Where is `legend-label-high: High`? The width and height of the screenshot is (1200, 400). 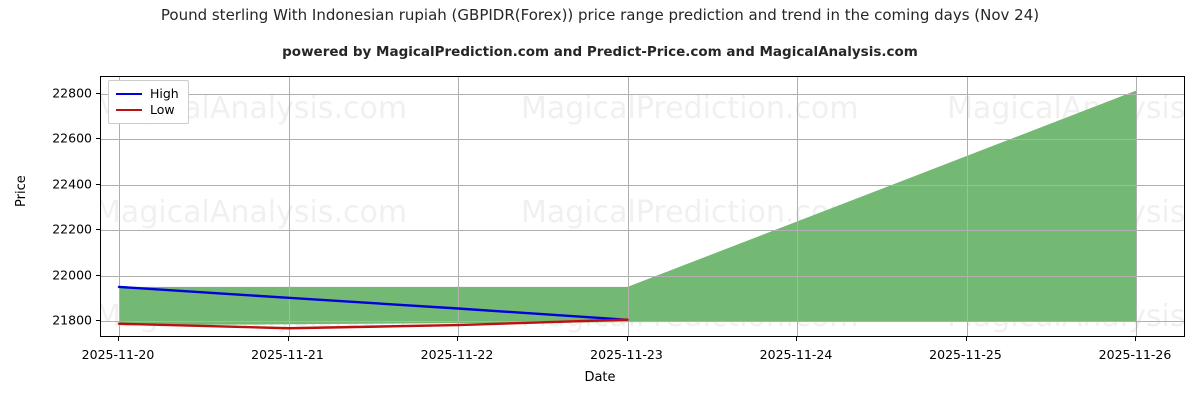
legend-label-high: High is located at coordinates (164, 93).